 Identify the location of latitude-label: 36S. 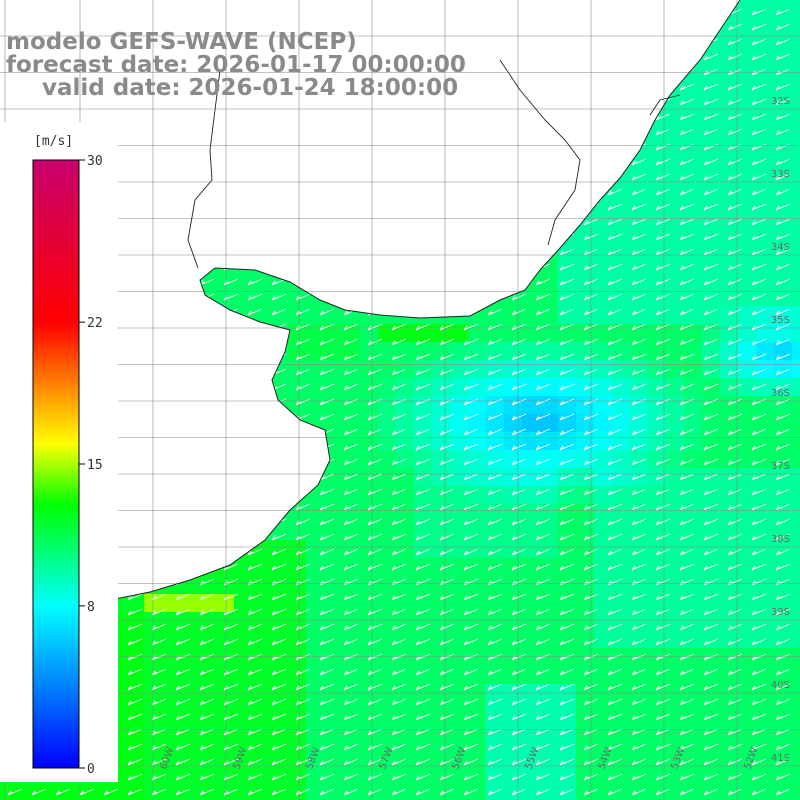
(780, 393).